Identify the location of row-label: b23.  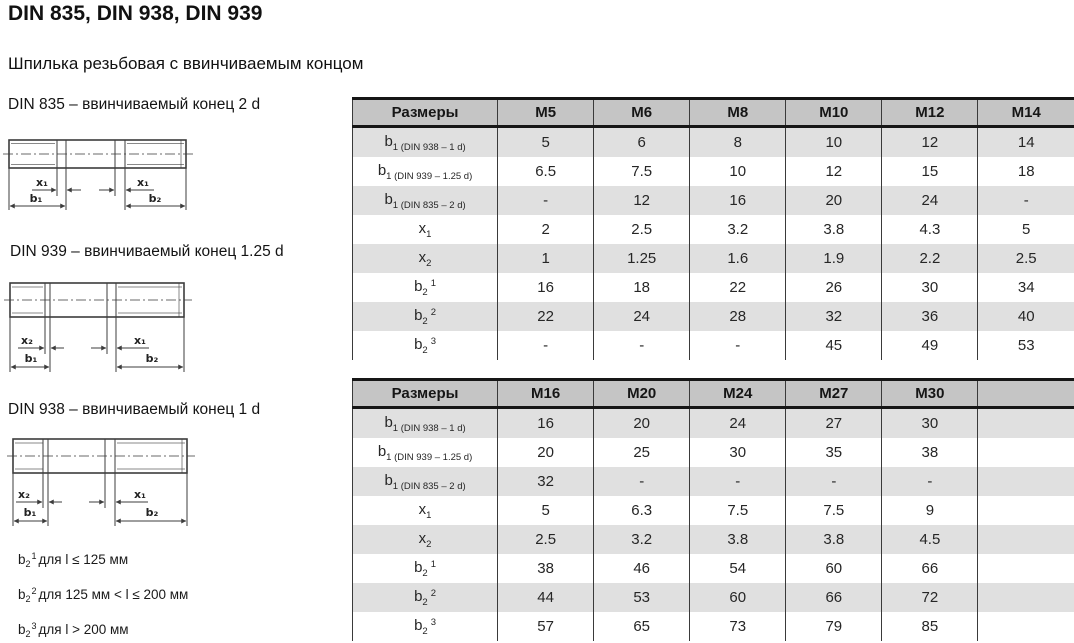
(425, 626).